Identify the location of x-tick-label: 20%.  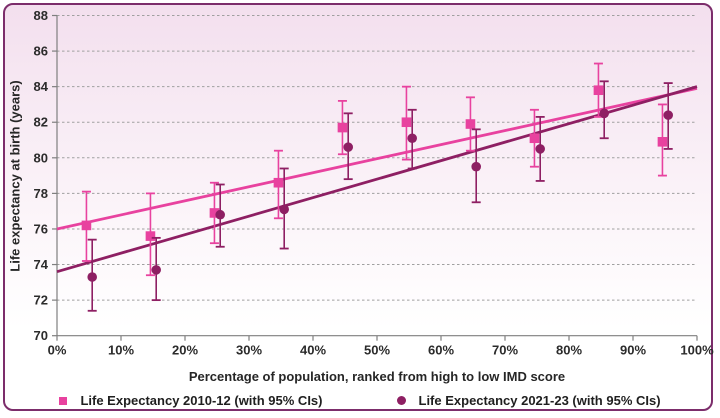
(185, 350).